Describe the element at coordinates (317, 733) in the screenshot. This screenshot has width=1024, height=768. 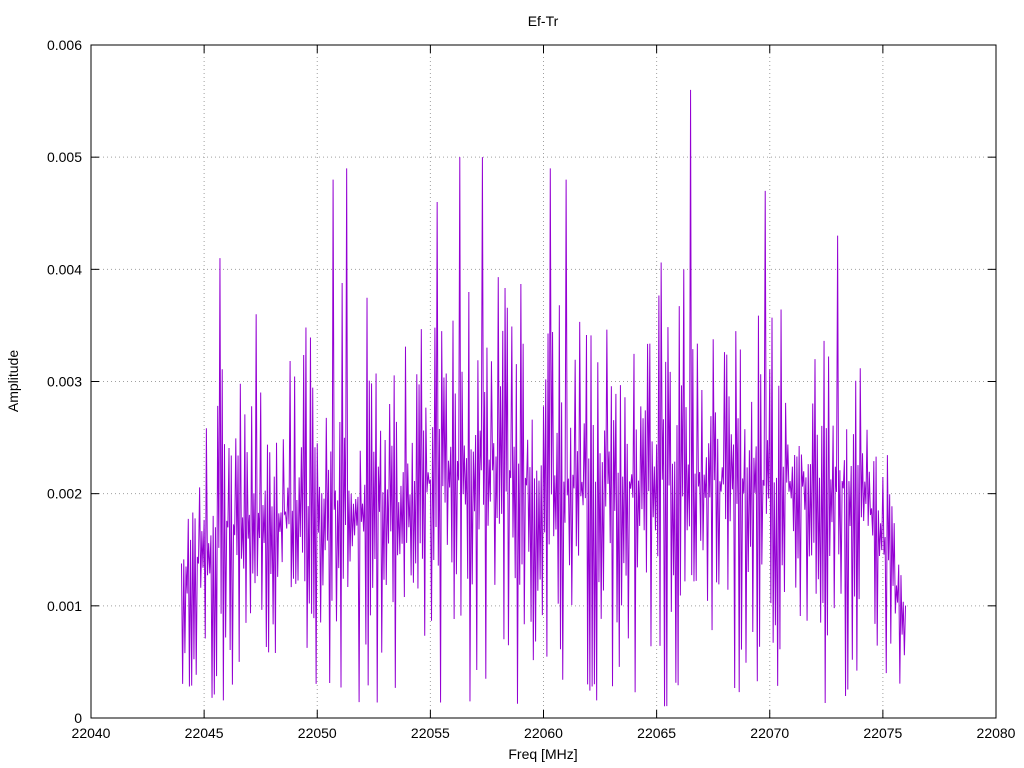
I see `x-tick-label: 22050` at that location.